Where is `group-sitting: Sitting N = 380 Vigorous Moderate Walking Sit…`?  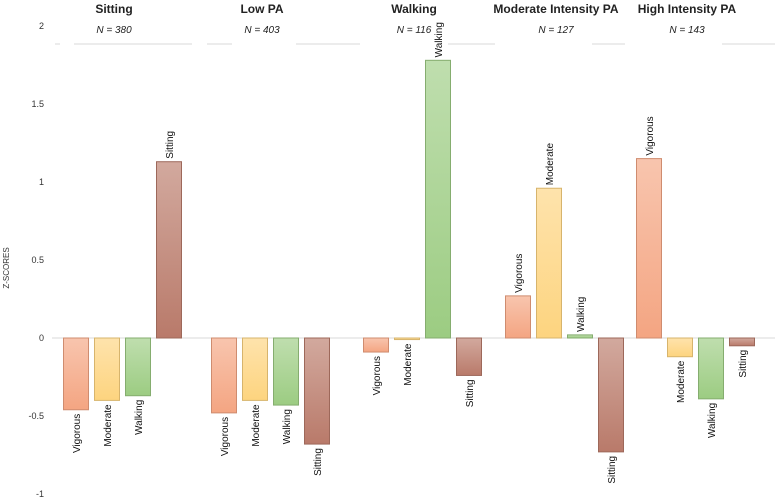
group-sitting: Sitting N = 380 Vigorous Moderate Walking Sit… is located at coordinates (122, 227).